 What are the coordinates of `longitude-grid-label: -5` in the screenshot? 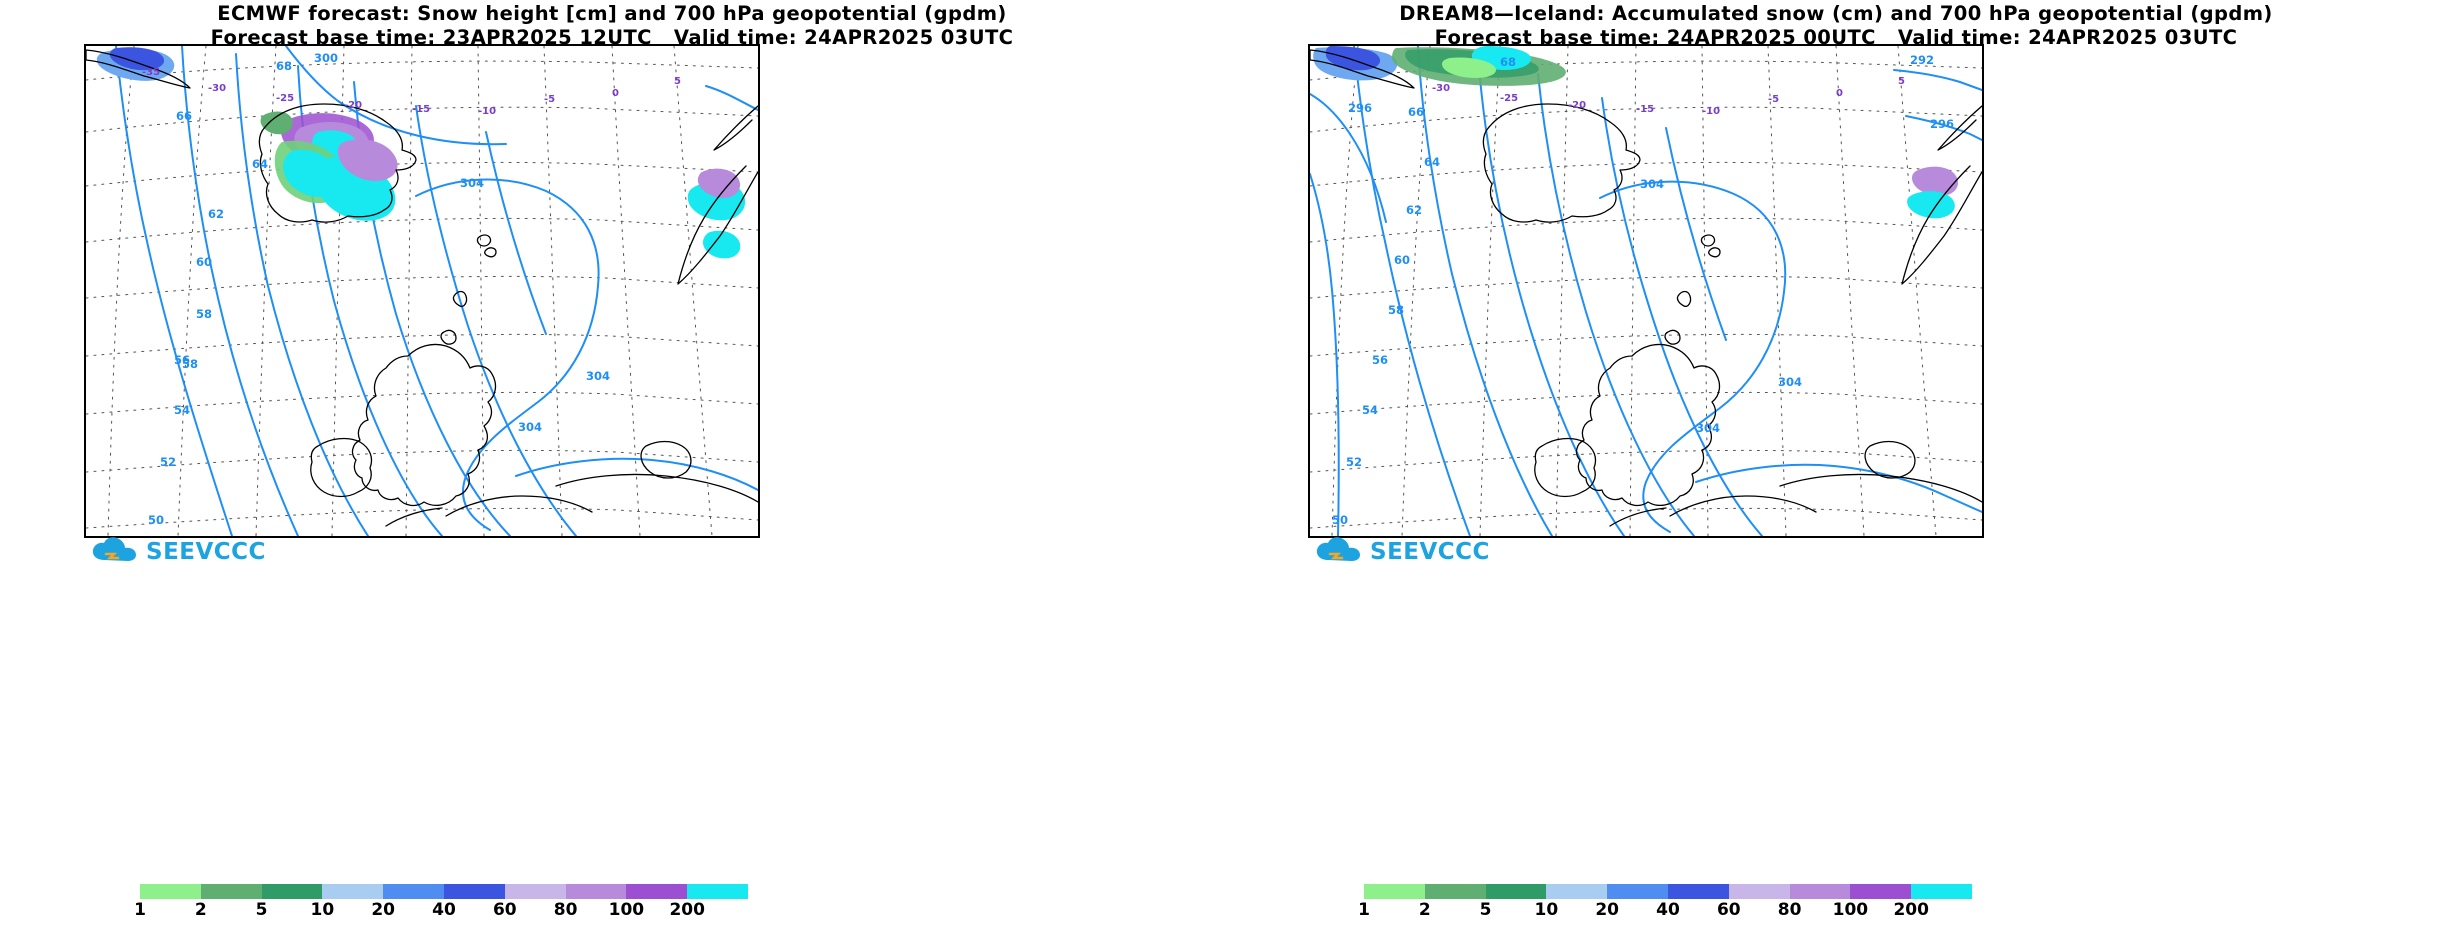 It's located at (1773, 99).